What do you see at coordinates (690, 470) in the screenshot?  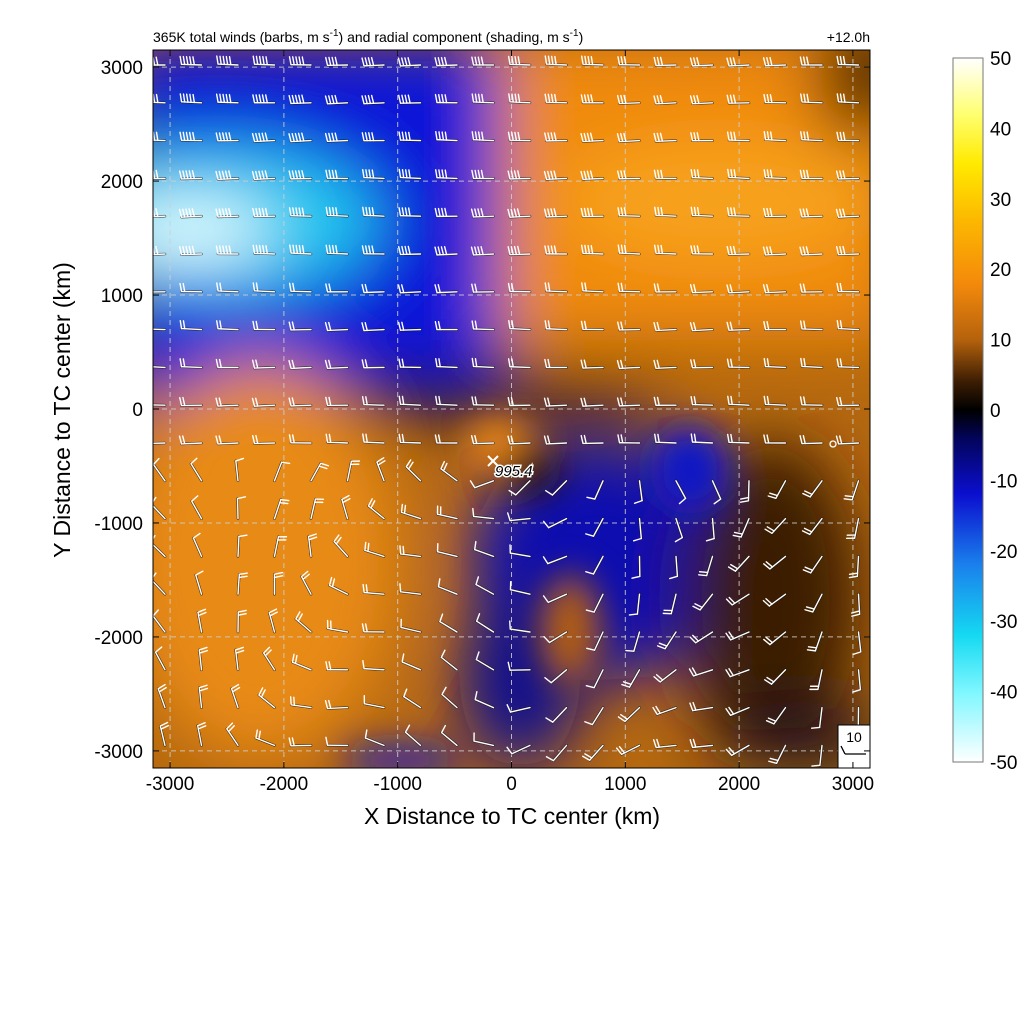 I see `blue-patch` at bounding box center [690, 470].